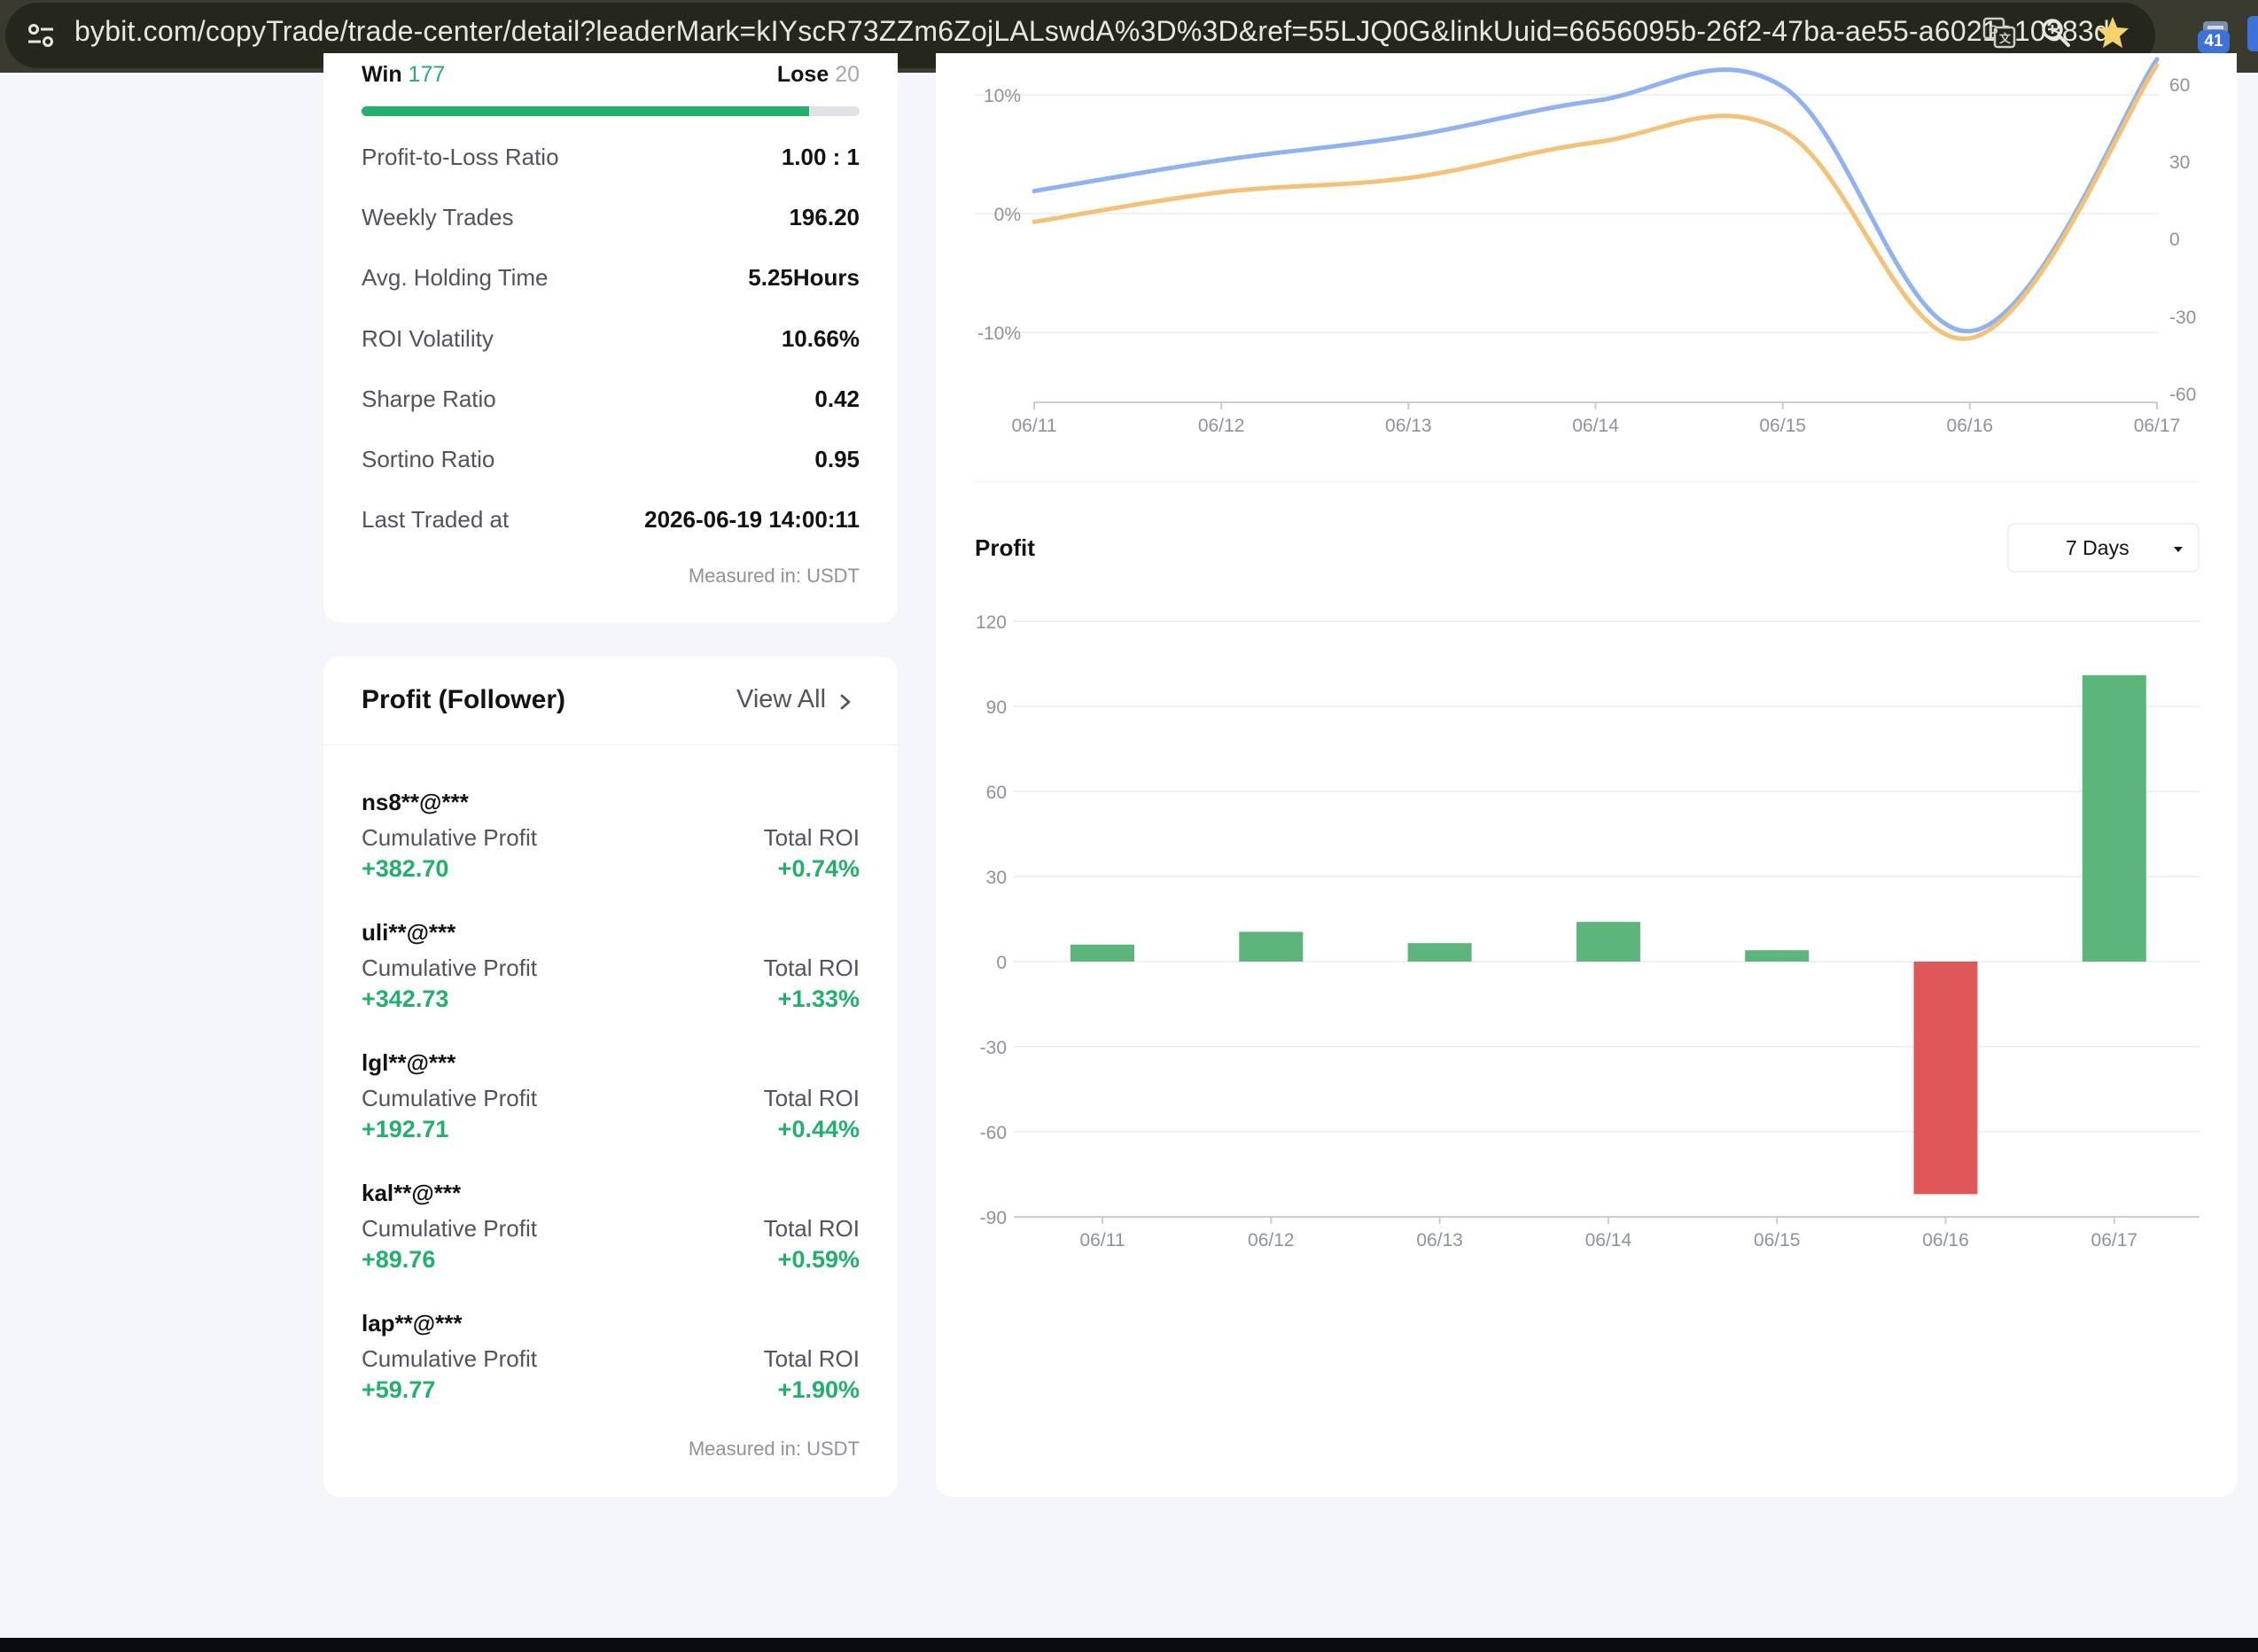 This screenshot has width=2258, height=1652. Describe the element at coordinates (412, 1323) in the screenshot. I see `follower-name: lap**@***` at that location.